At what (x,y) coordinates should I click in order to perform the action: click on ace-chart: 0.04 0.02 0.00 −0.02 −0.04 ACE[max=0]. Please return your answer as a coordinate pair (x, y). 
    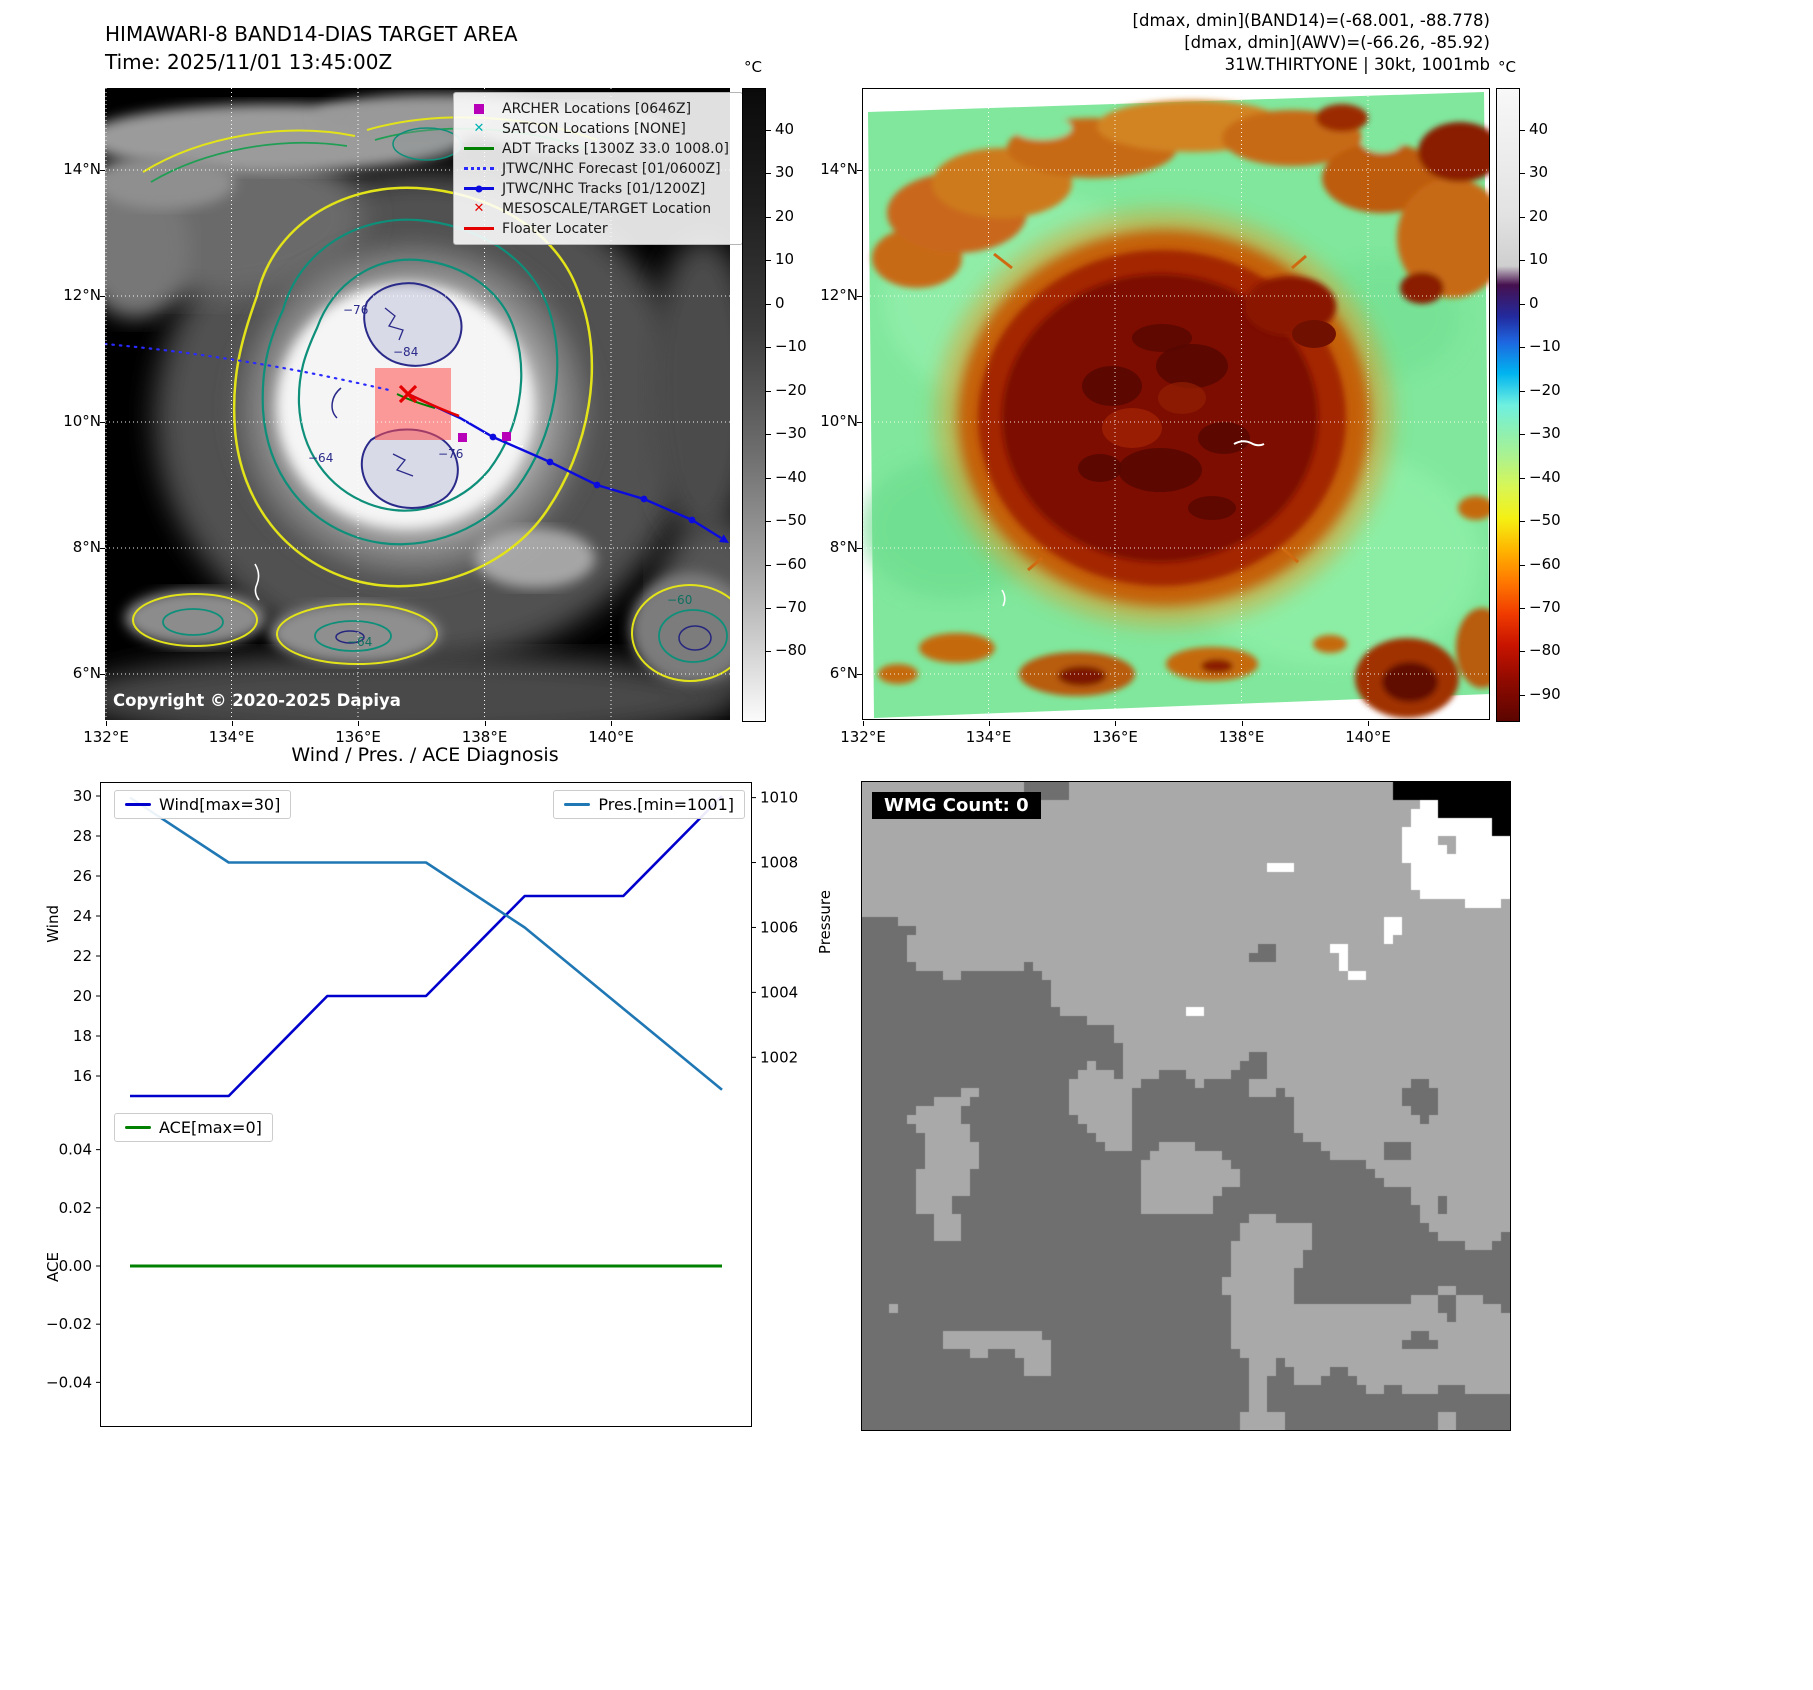
    Looking at the image, I should click on (399, 1266).